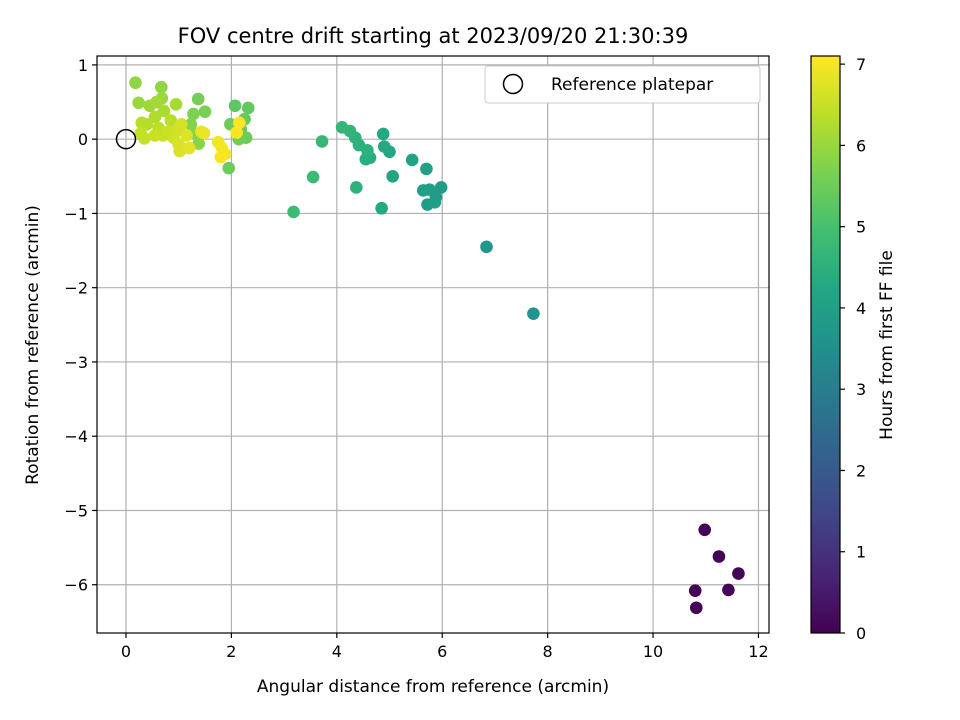 The height and width of the screenshot is (720, 960). I want to click on reference-platepar-marker, so click(126, 139).